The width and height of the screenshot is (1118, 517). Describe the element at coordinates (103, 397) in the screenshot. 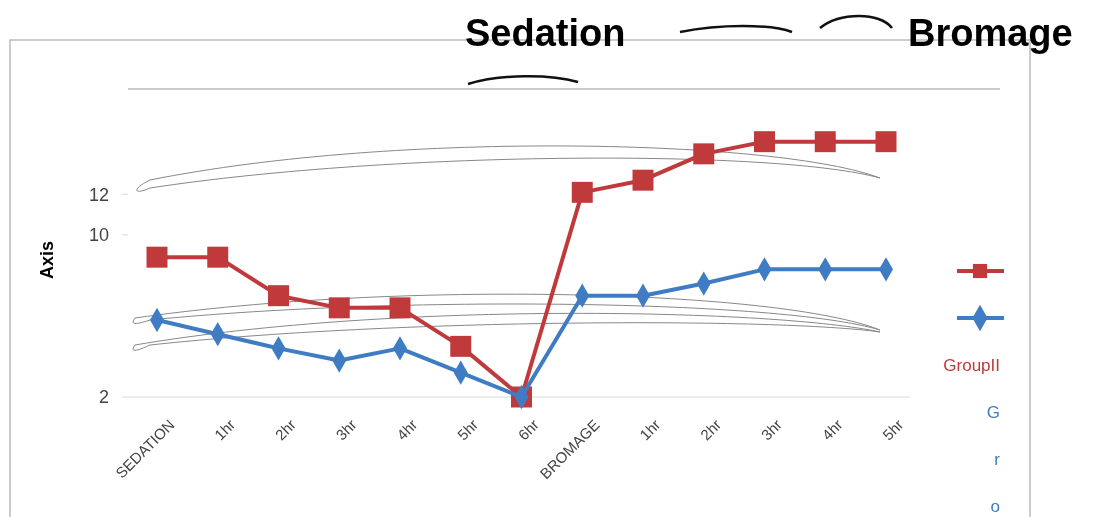

I see `y-tick-label: 2` at that location.